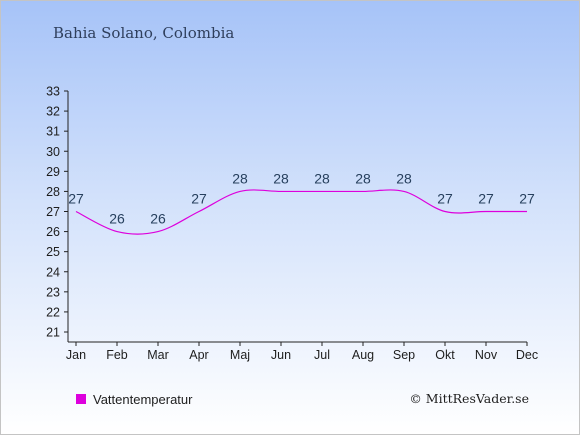 The width and height of the screenshot is (580, 435). Describe the element at coordinates (281, 355) in the screenshot. I see `x-tick-label: Jun` at that location.